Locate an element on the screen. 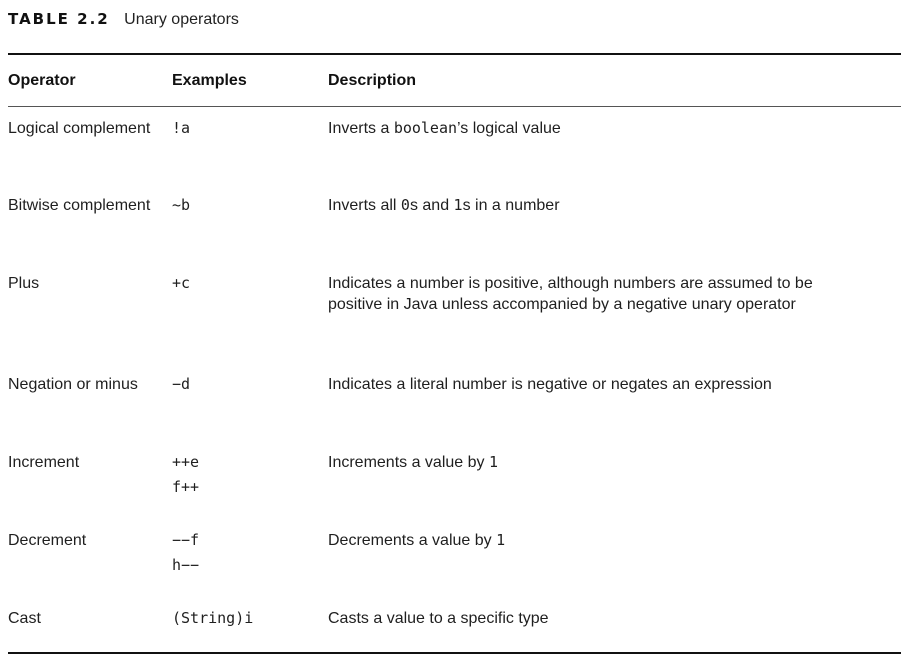 Image resolution: width=909 pixels, height=657 pixels. description-cell: Inverts all 0s and 1s in a number is located at coordinates (588, 205).